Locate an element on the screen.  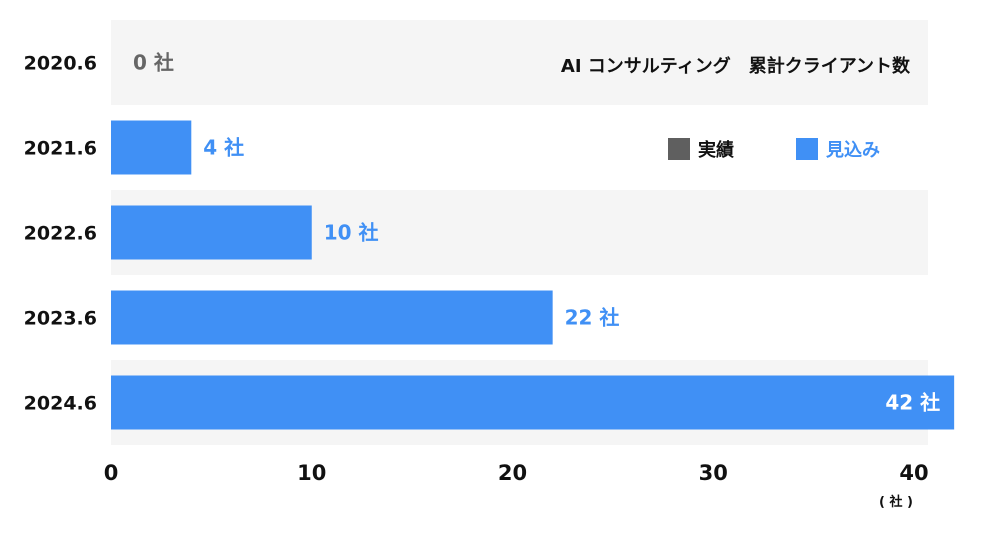
x-tick-label: 20 is located at coordinates (512, 473).